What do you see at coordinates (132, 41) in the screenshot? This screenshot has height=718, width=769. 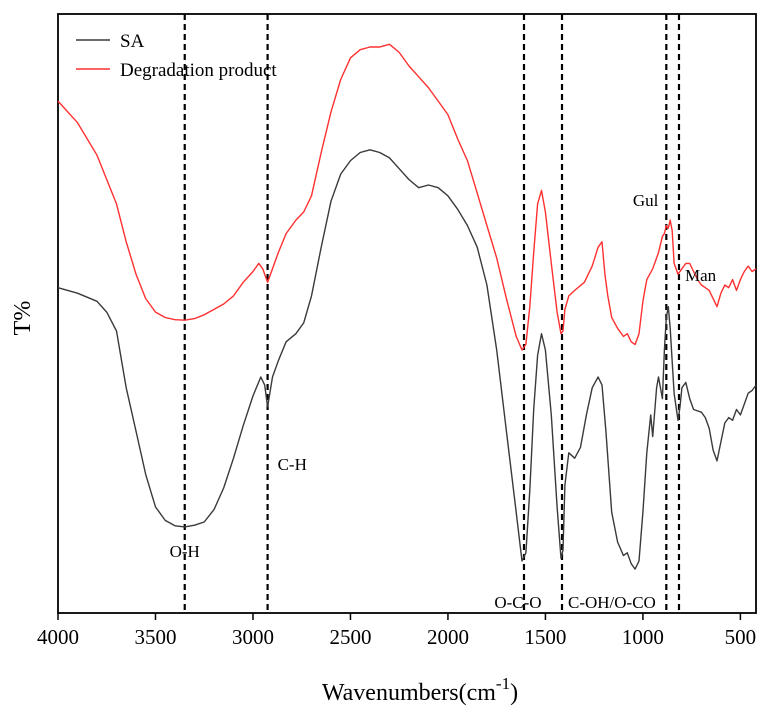 I see `legend-label-sa: SA` at bounding box center [132, 41].